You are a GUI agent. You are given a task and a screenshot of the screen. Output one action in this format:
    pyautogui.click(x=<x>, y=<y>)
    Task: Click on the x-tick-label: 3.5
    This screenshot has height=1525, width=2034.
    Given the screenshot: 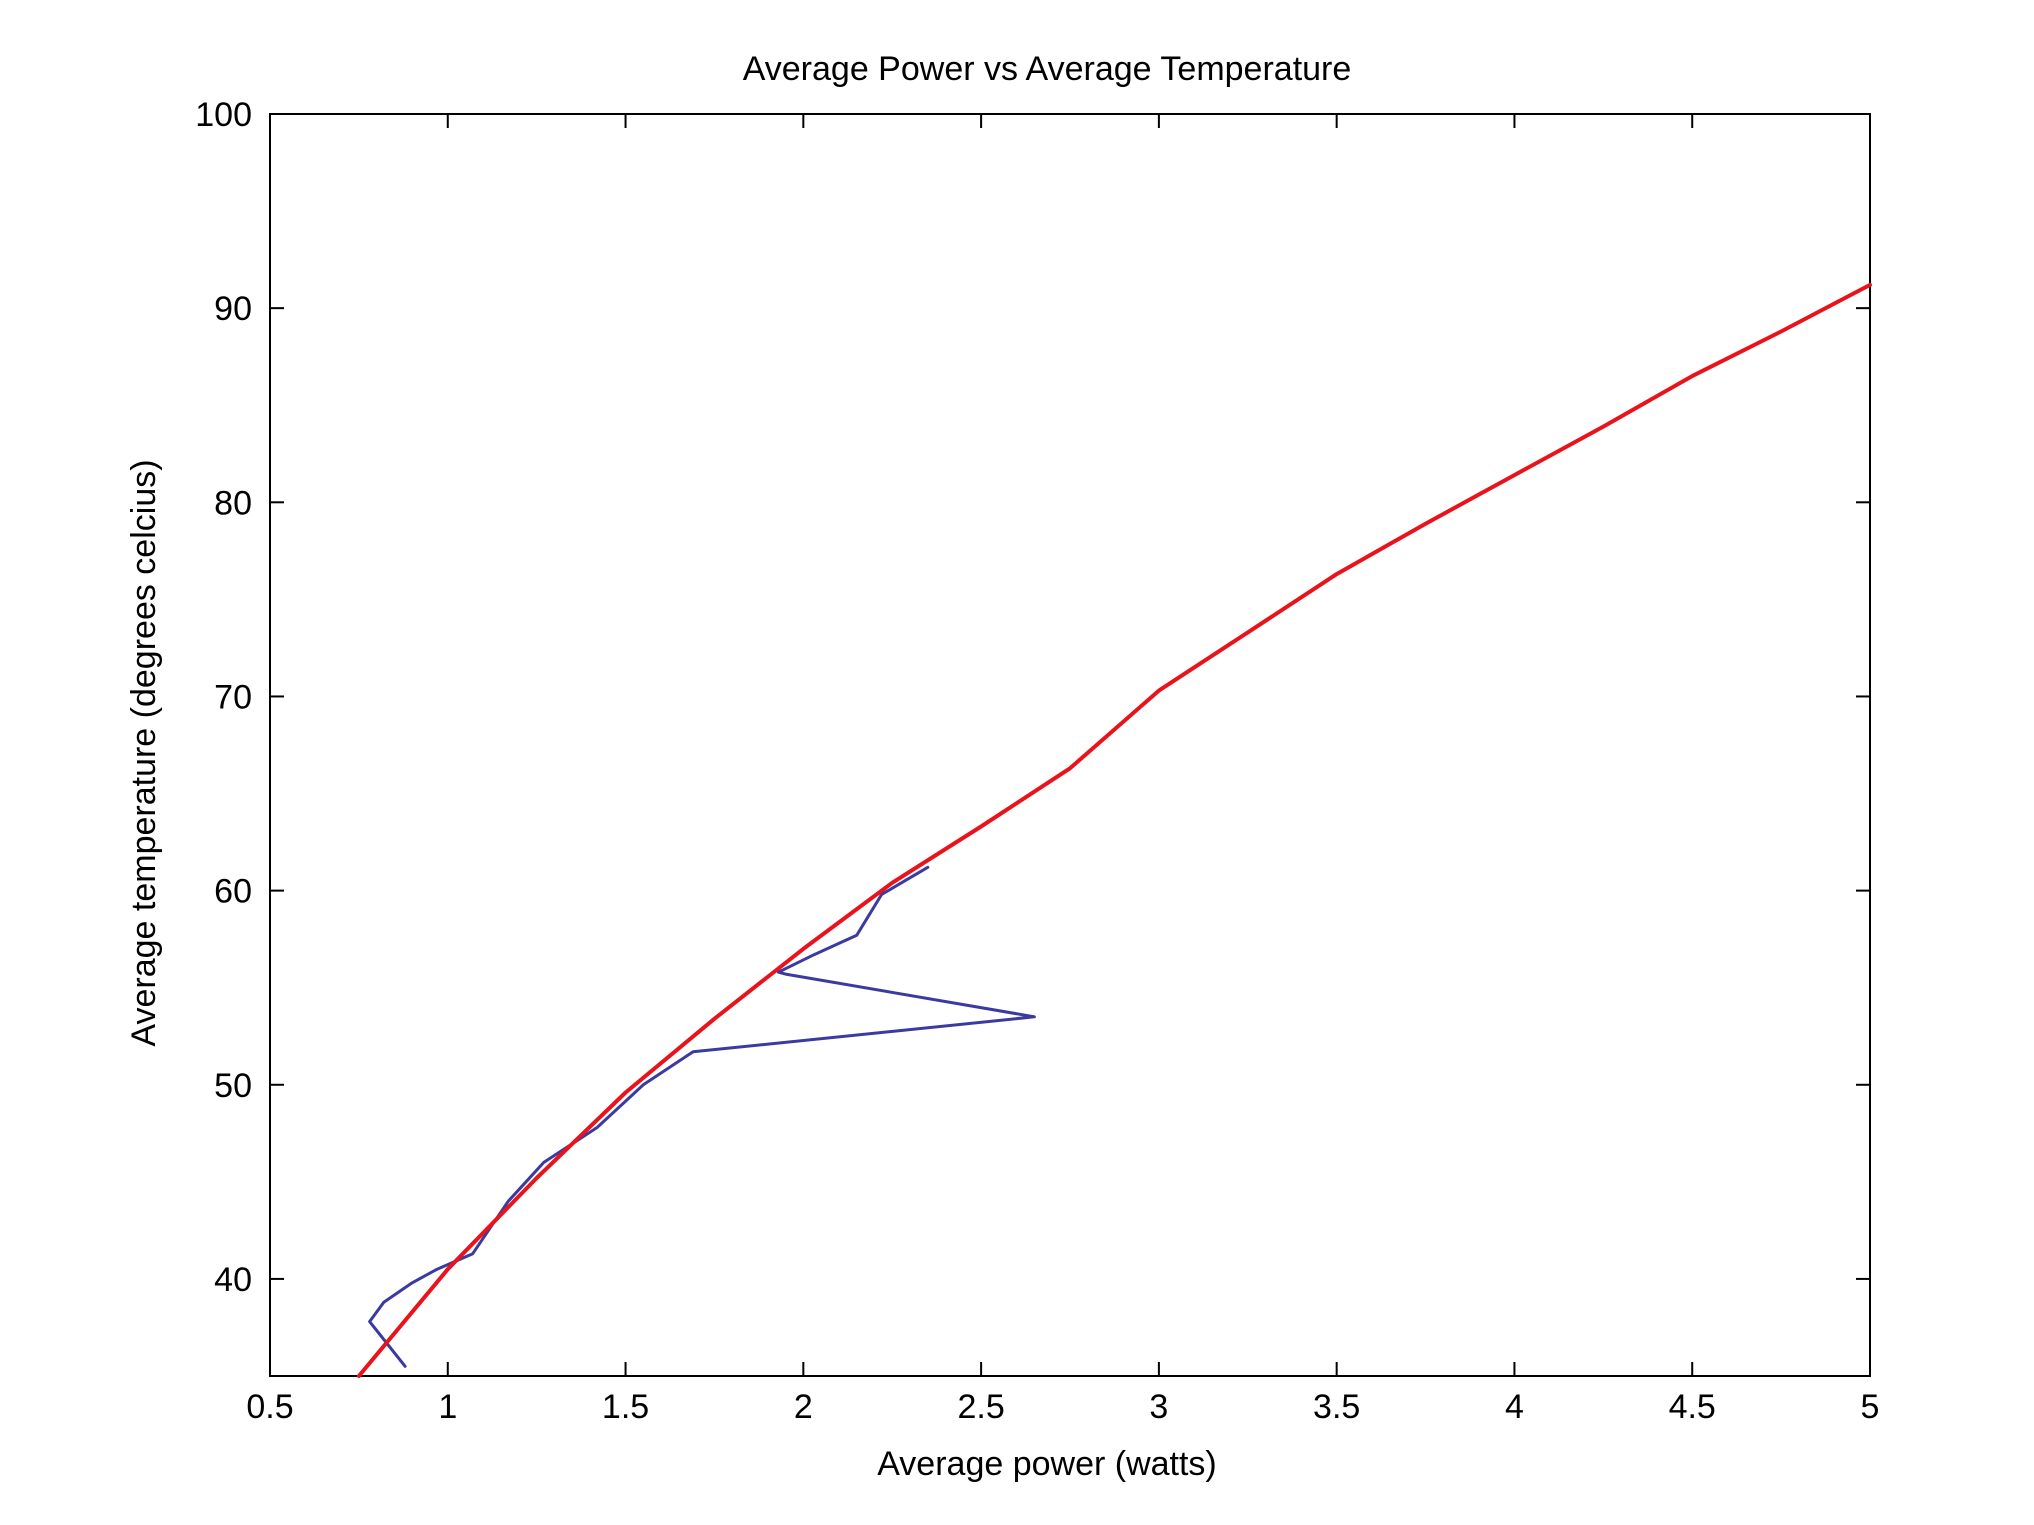 What is the action you would take?
    pyautogui.click(x=1336, y=1407)
    